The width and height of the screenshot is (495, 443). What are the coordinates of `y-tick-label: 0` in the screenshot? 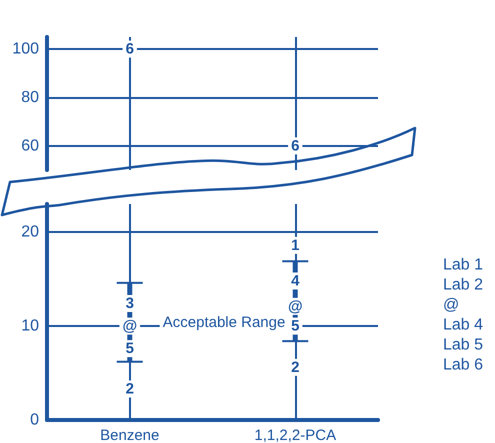 It's located at (35, 420).